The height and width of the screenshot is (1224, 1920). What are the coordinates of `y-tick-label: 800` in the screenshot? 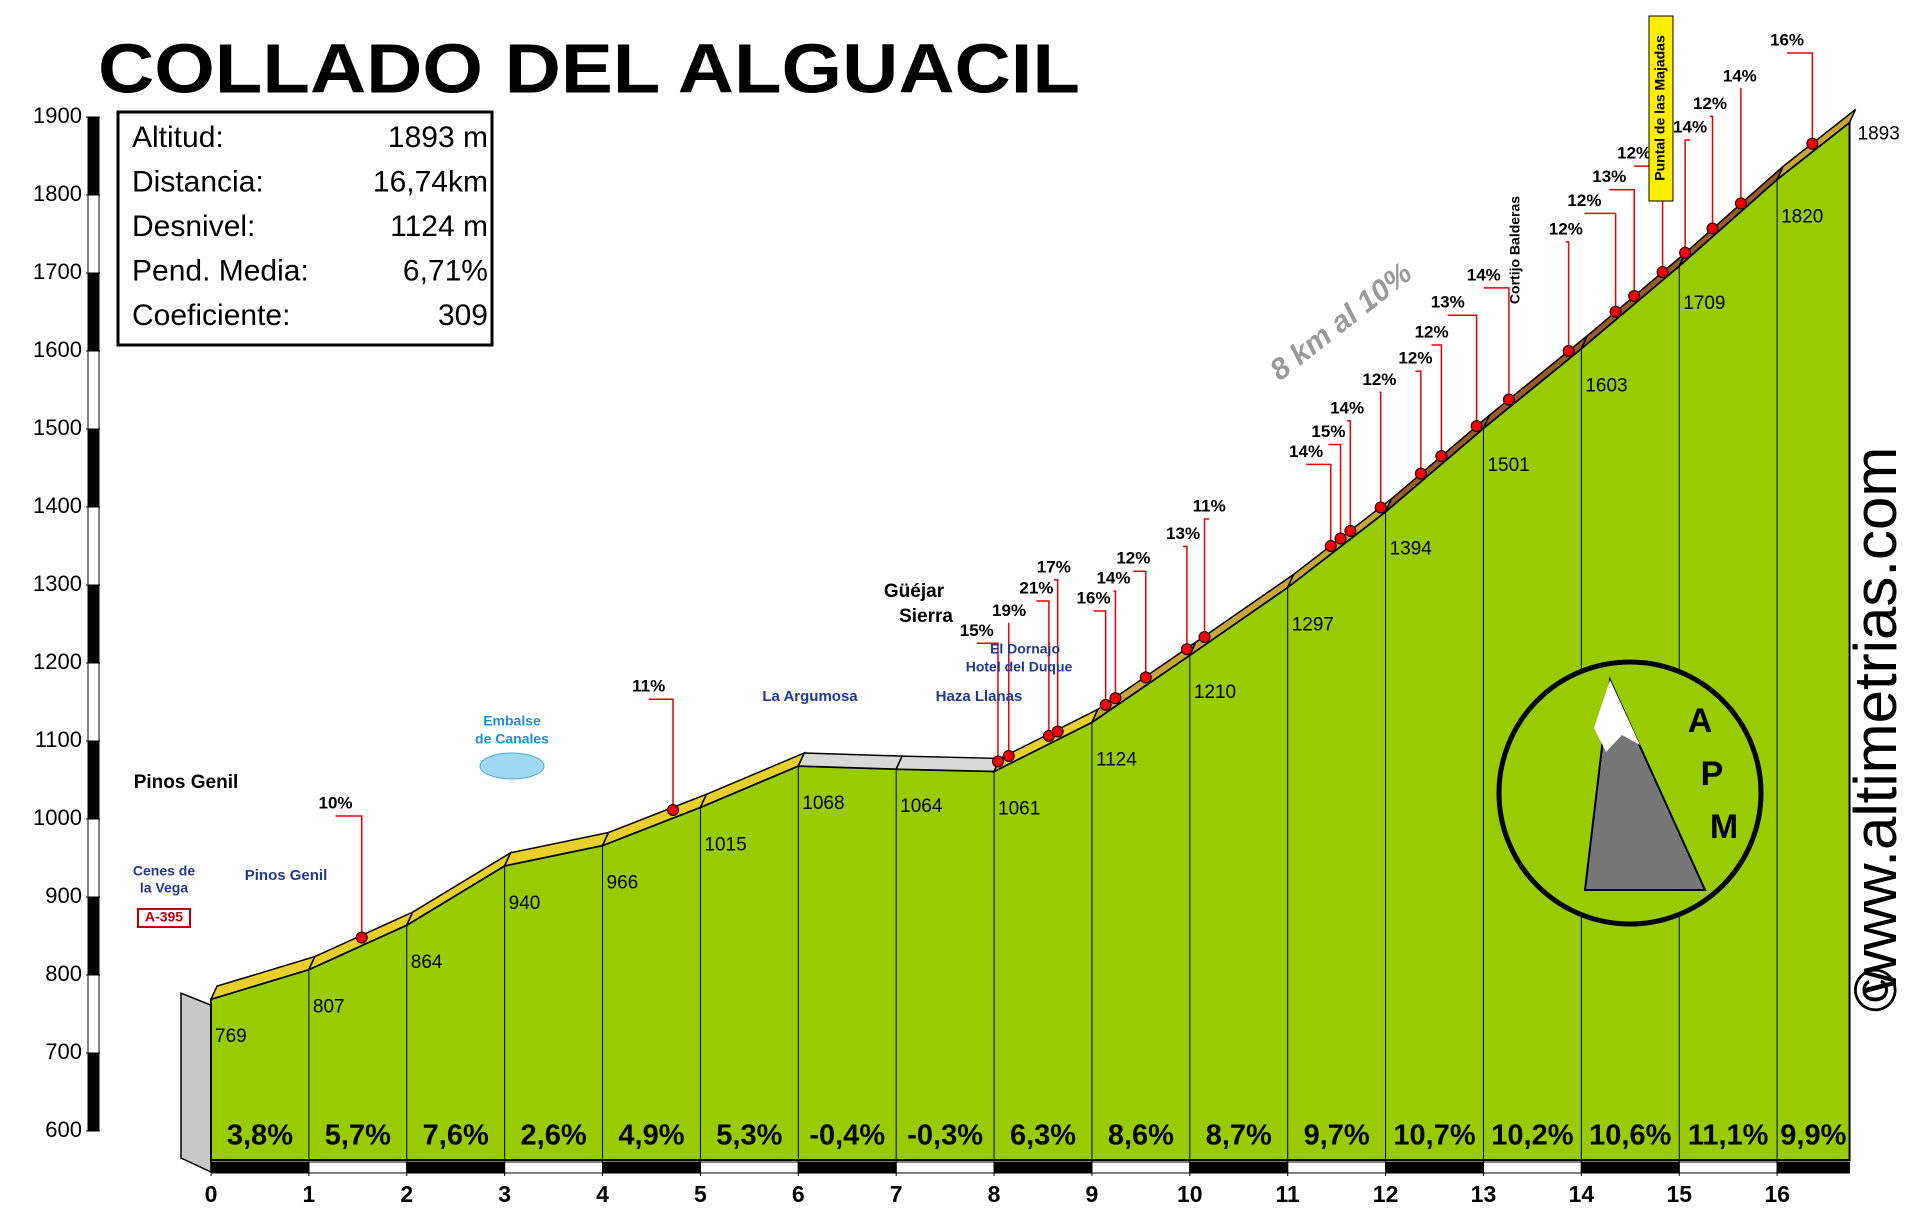 It's located at (63, 973).